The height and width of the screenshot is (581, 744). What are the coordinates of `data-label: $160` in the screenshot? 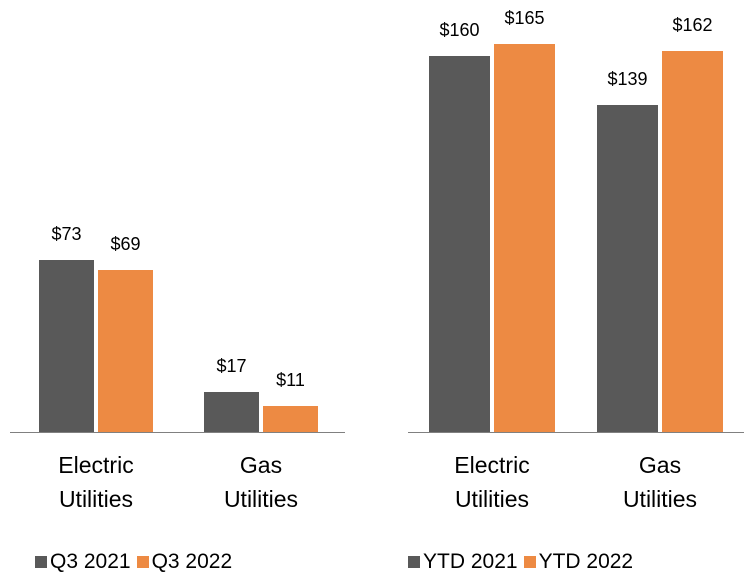 It's located at (459, 30).